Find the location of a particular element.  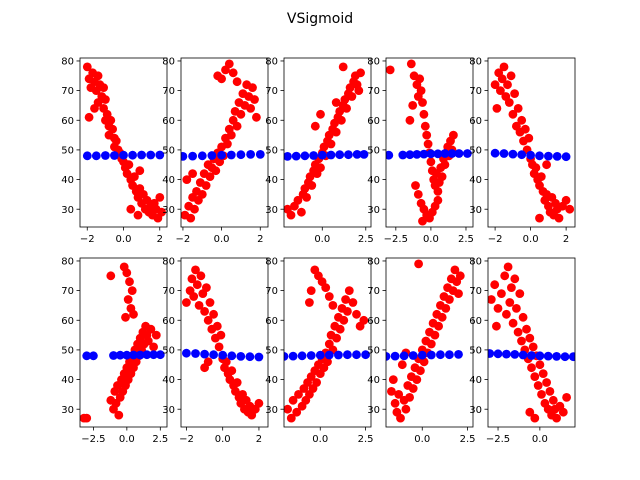

x-tick-label: 0.0 is located at coordinates (422, 439).